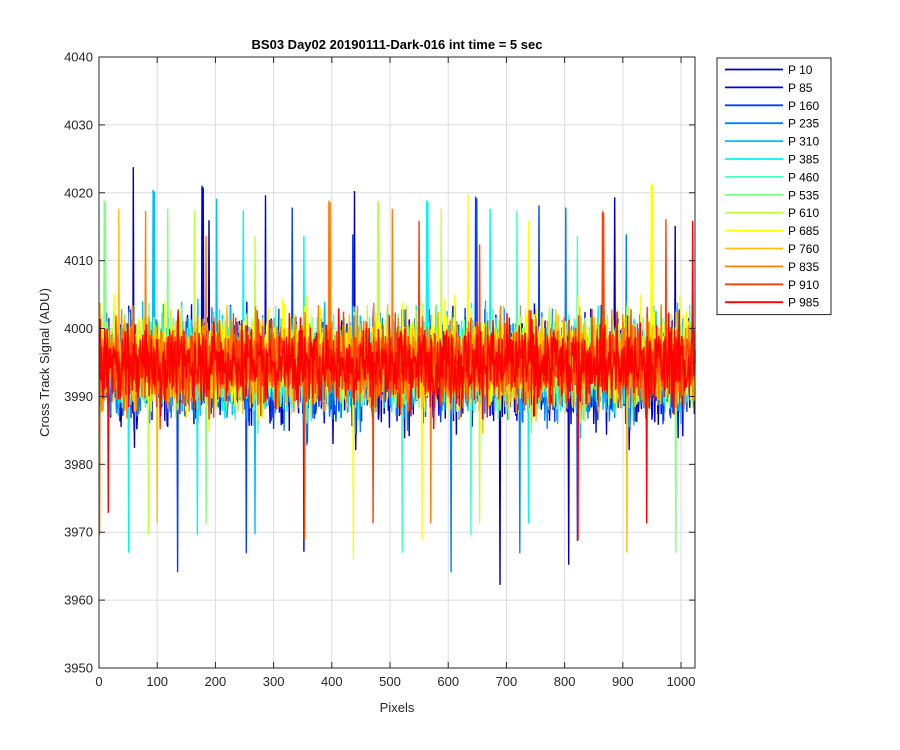 This screenshot has height=750, width=900. I want to click on x-tick-label: 900, so click(623, 681).